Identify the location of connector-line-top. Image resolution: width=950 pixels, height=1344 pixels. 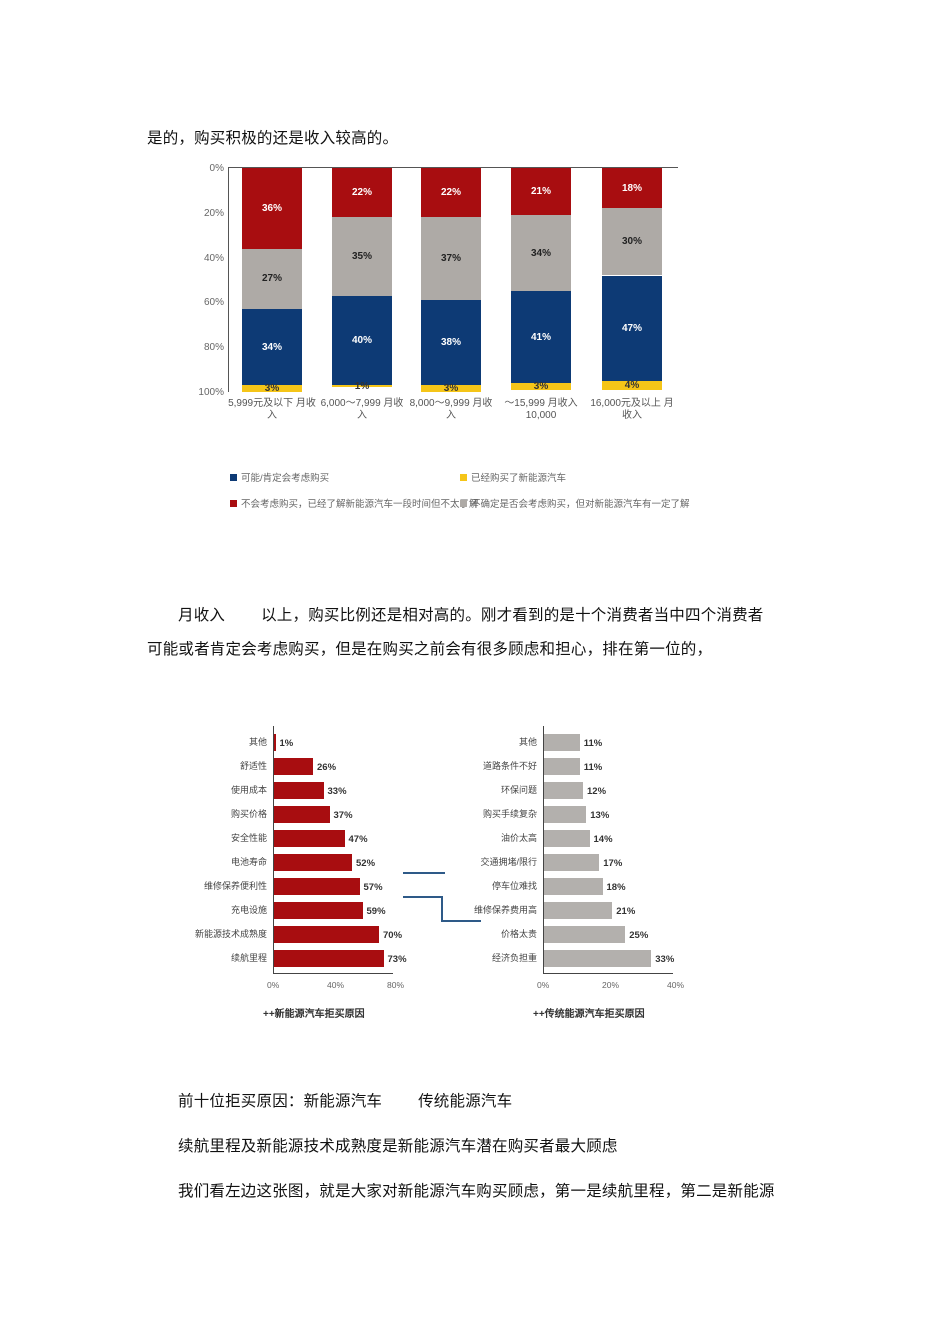
(424, 873).